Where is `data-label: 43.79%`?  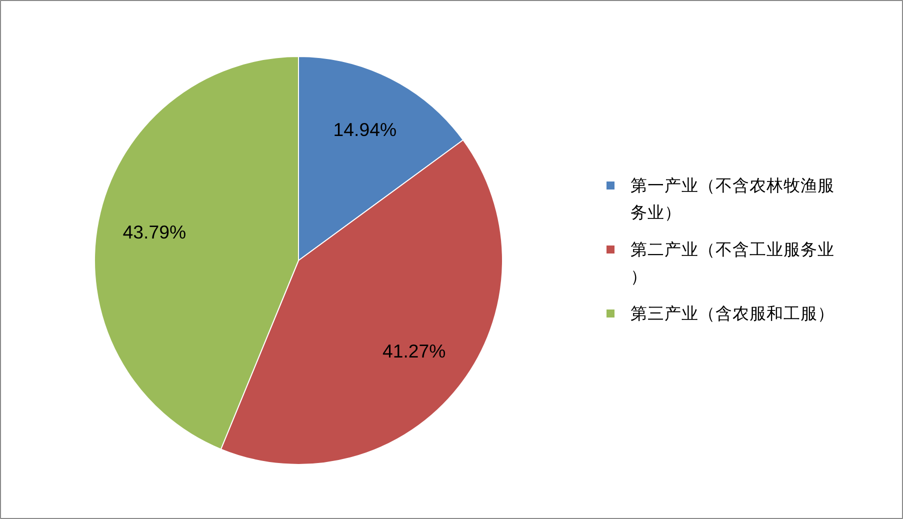
data-label: 43.79% is located at coordinates (154, 232).